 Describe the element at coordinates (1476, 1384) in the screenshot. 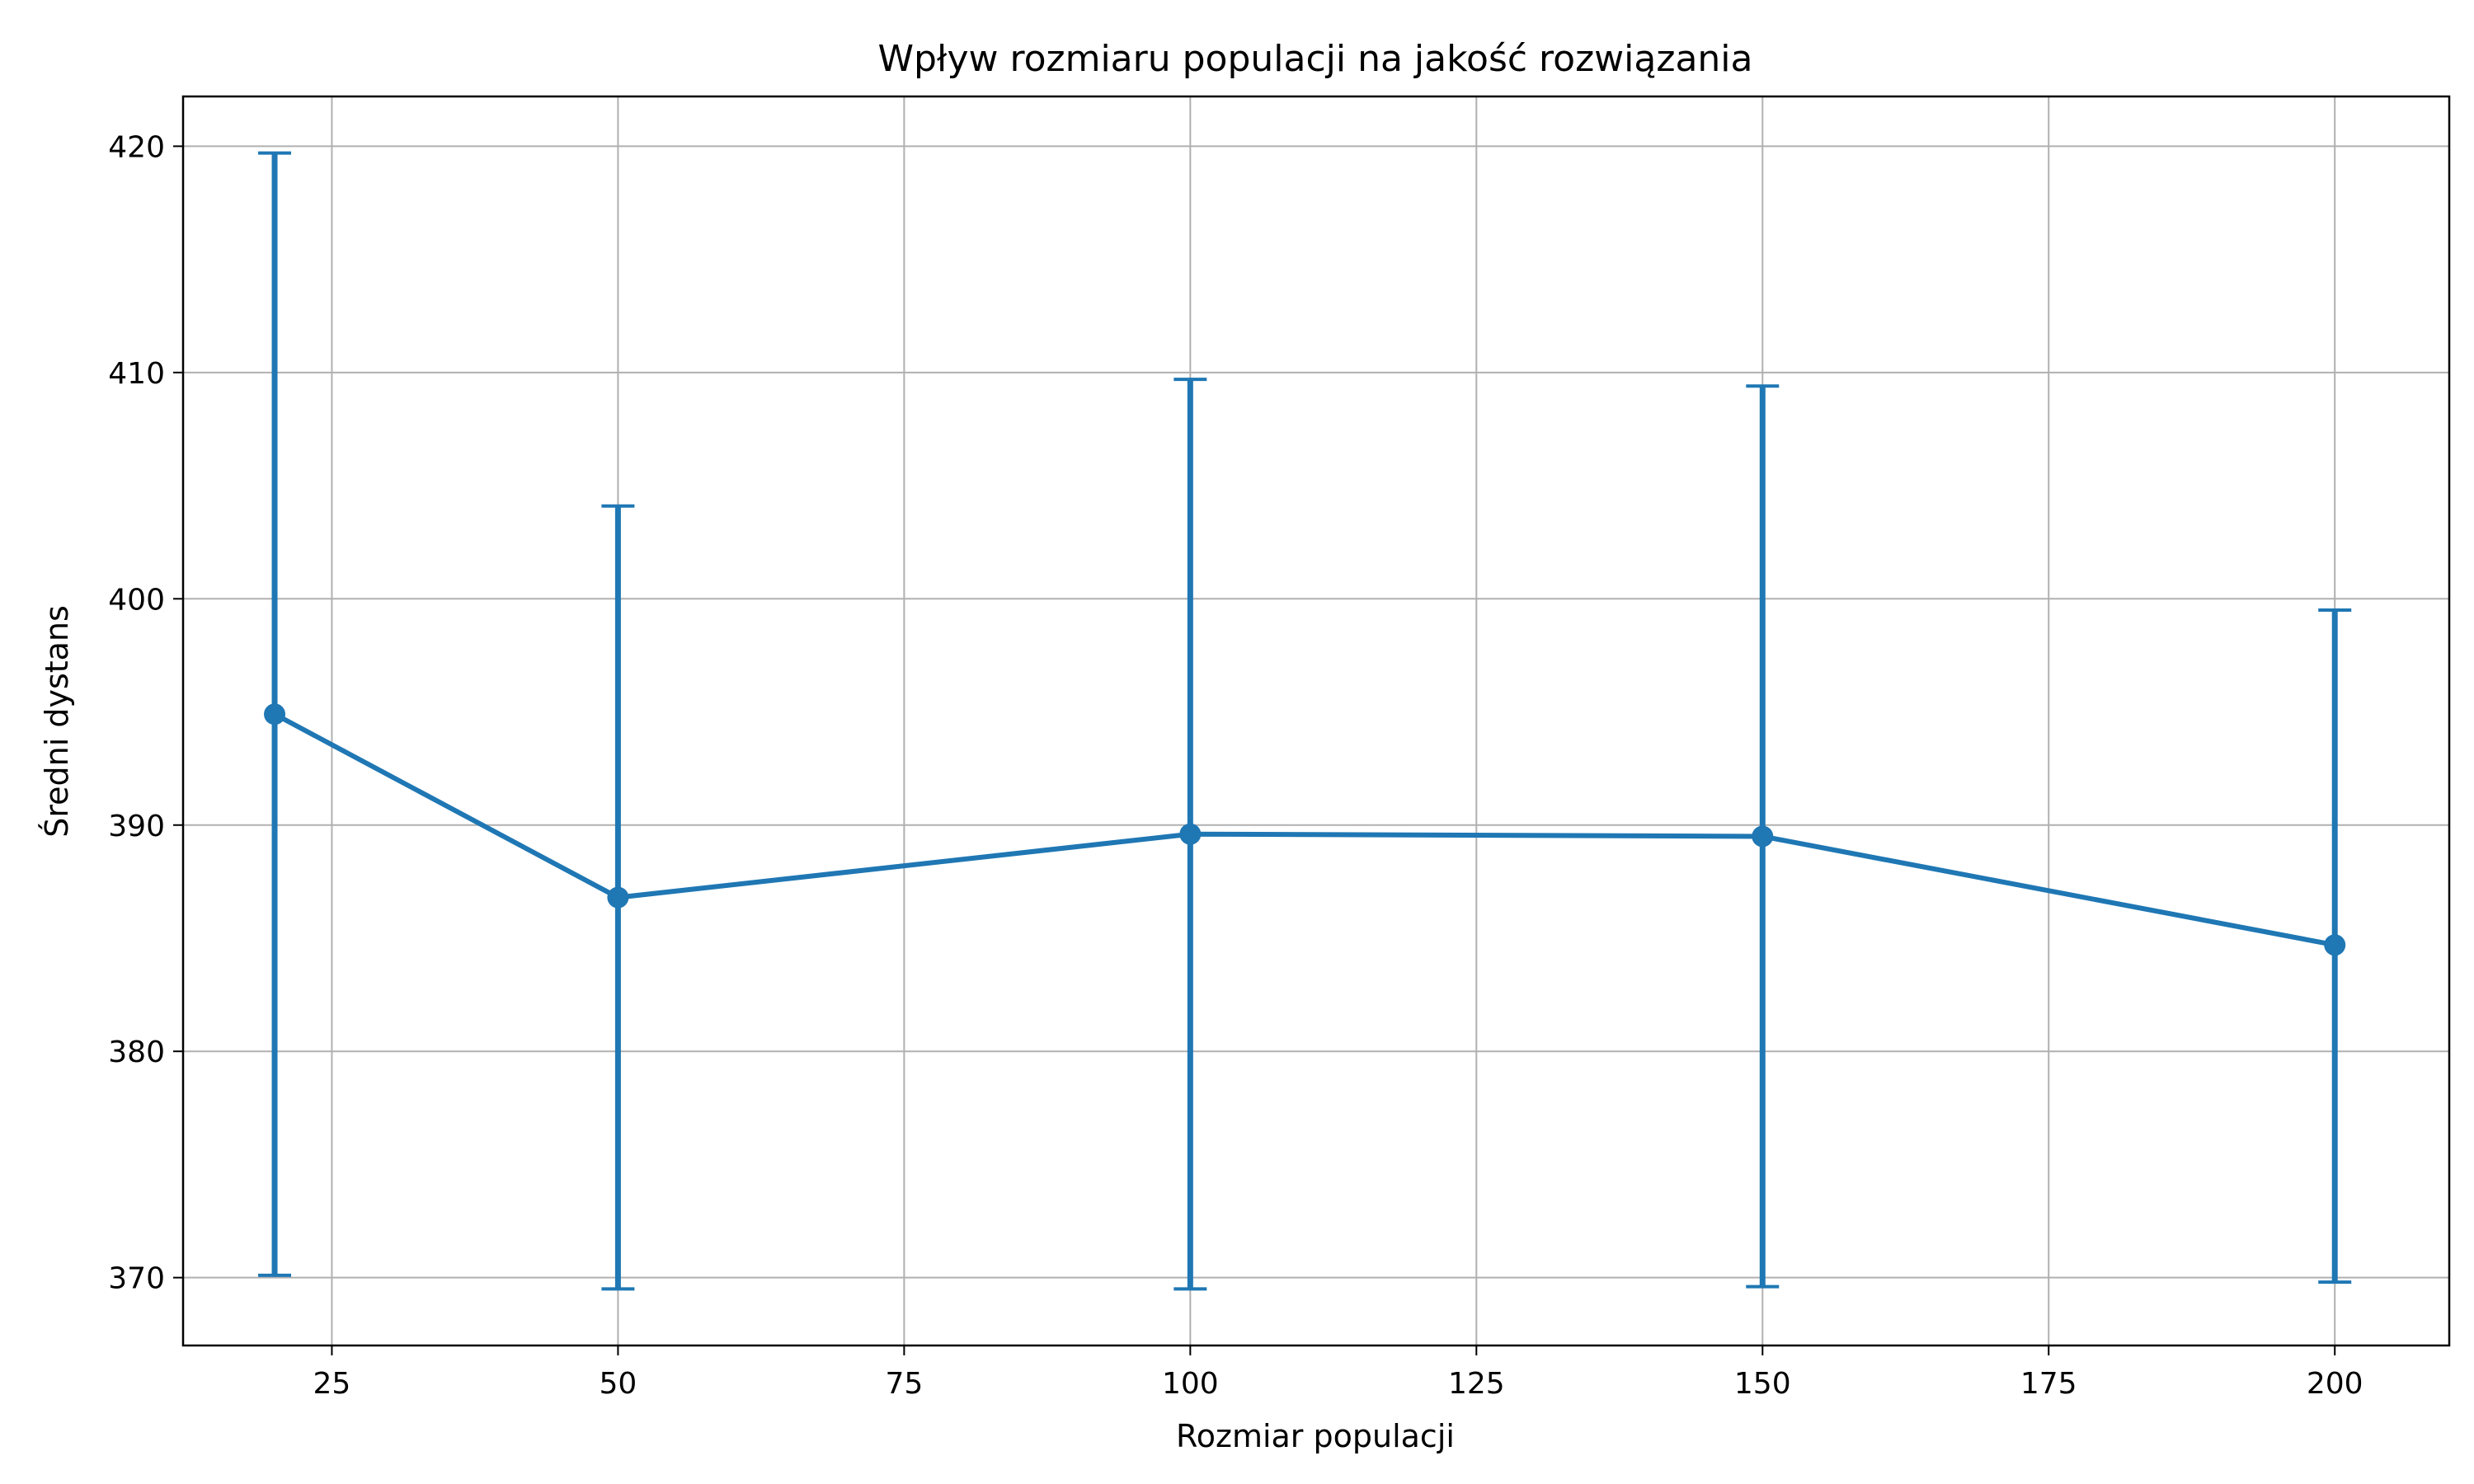

I see `x-tick-label: 125` at that location.